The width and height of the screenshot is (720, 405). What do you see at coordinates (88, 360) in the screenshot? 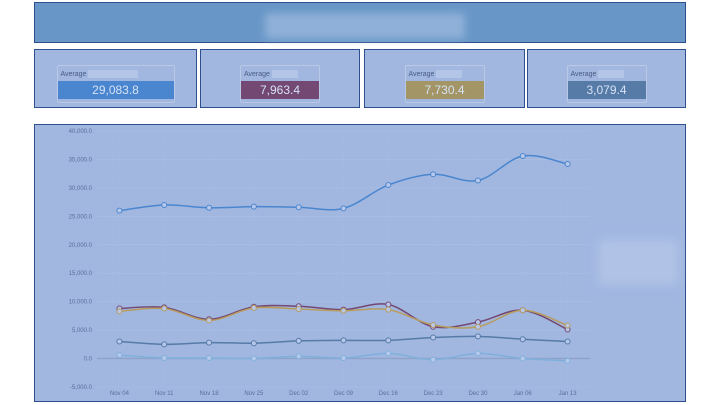
I see `y-tick-label: 0.0` at bounding box center [88, 360].